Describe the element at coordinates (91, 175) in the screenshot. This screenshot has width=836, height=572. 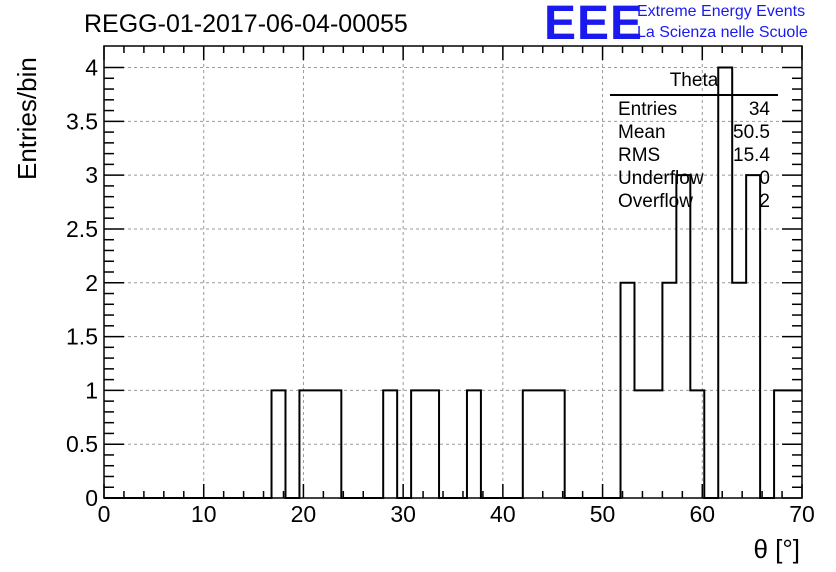
I see `y-tick-label: 3` at that location.